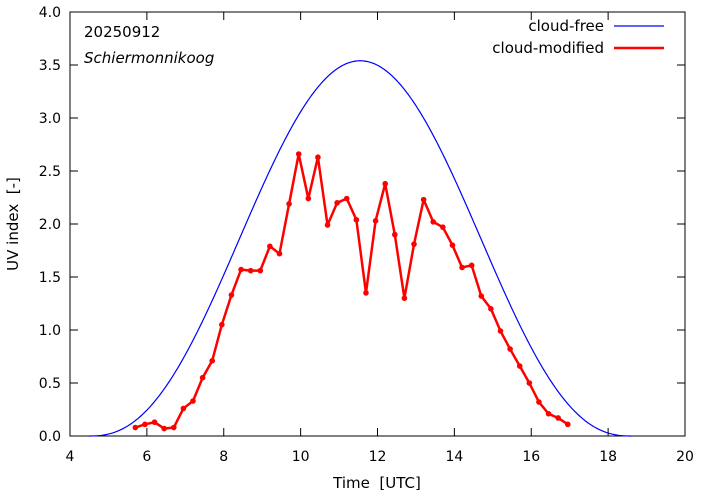 Image resolution: width=702 pixels, height=497 pixels. I want to click on x-tick-label: 12, so click(378, 457).